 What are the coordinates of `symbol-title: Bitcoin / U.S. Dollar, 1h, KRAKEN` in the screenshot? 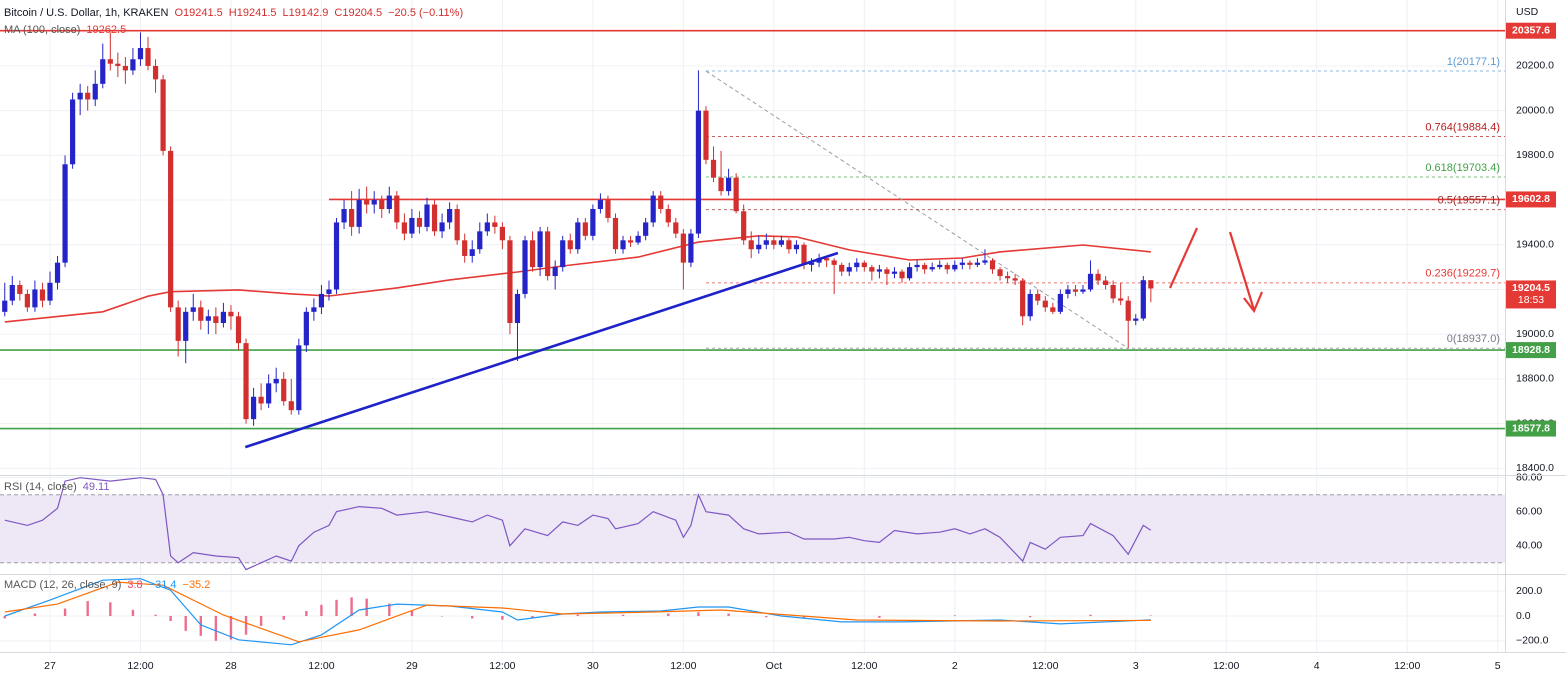 It's located at (86, 13).